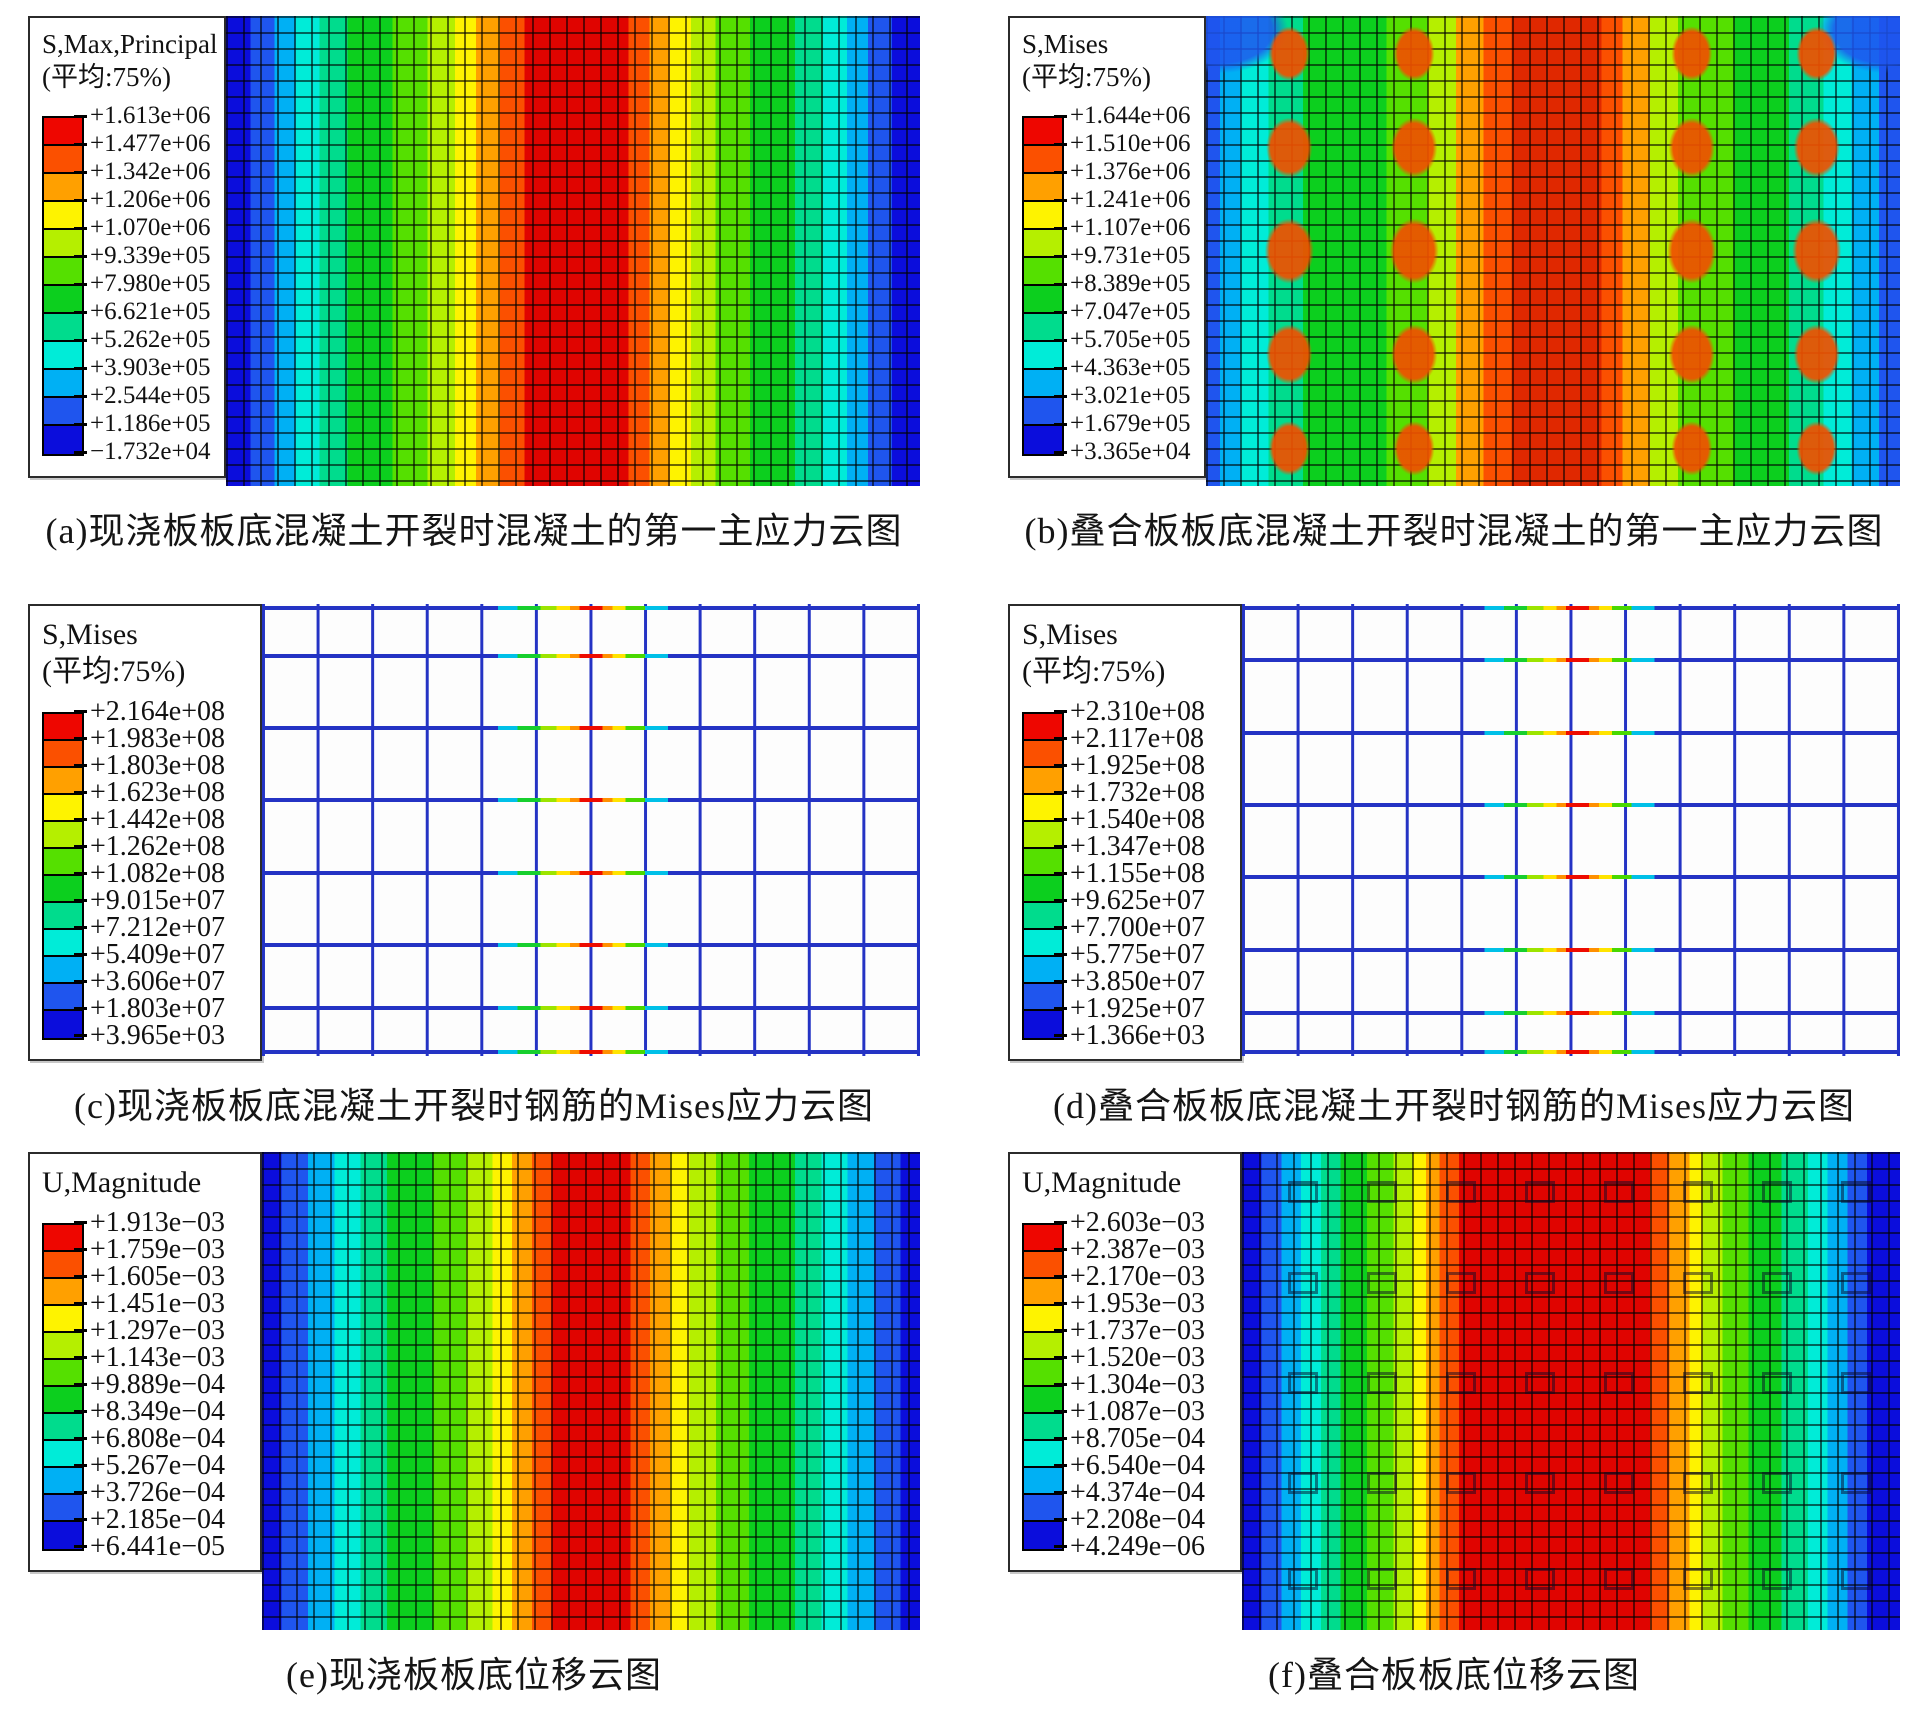 This screenshot has width=1923, height=1724. Describe the element at coordinates (150, 311) in the screenshot. I see `tick-value: +6.621e+05` at that location.